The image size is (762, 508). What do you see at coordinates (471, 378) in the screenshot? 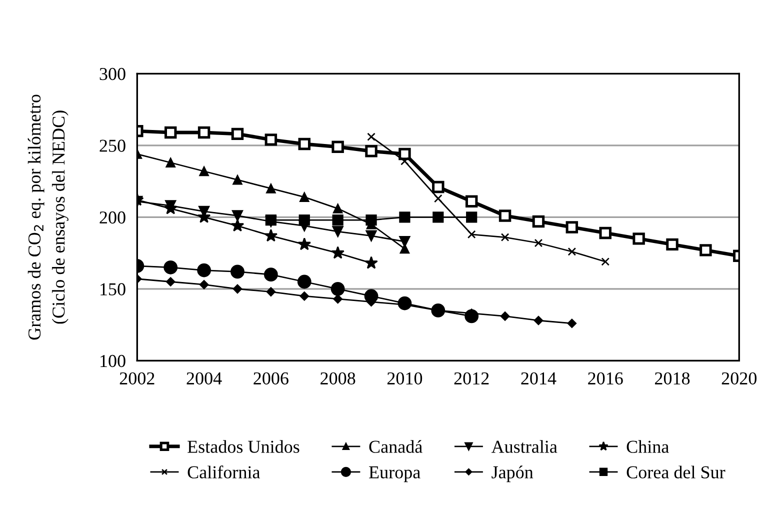
I see `x-tick-label: 2012` at bounding box center [471, 378].